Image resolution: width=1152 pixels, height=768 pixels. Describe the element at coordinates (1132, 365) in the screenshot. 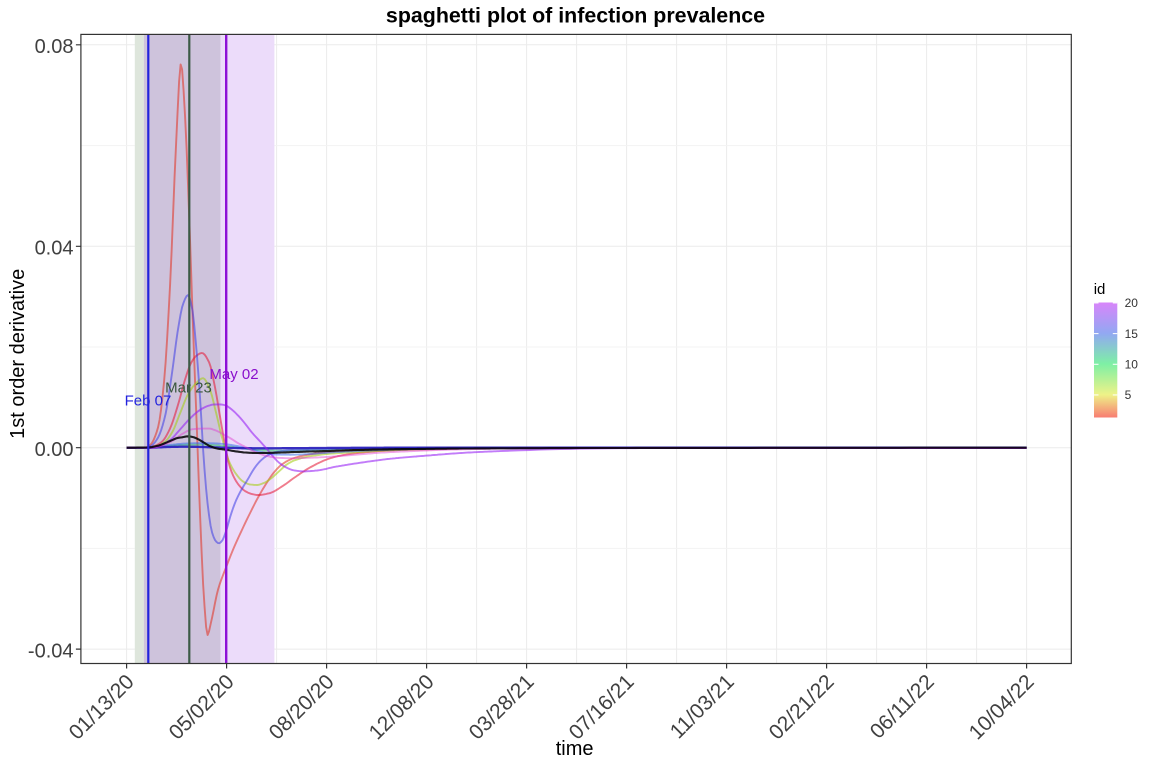

I see `svg-text: 10` at that location.